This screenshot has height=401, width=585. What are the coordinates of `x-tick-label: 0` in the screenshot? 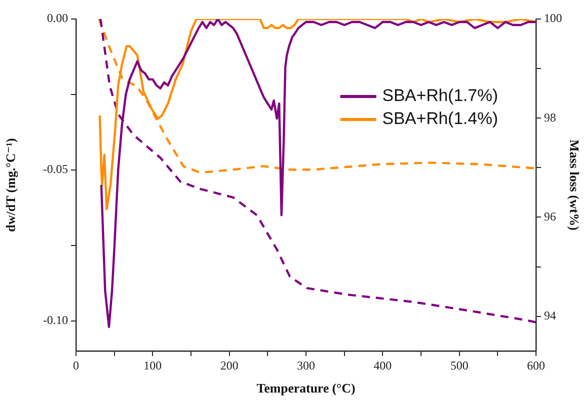 It's located at (76, 365).